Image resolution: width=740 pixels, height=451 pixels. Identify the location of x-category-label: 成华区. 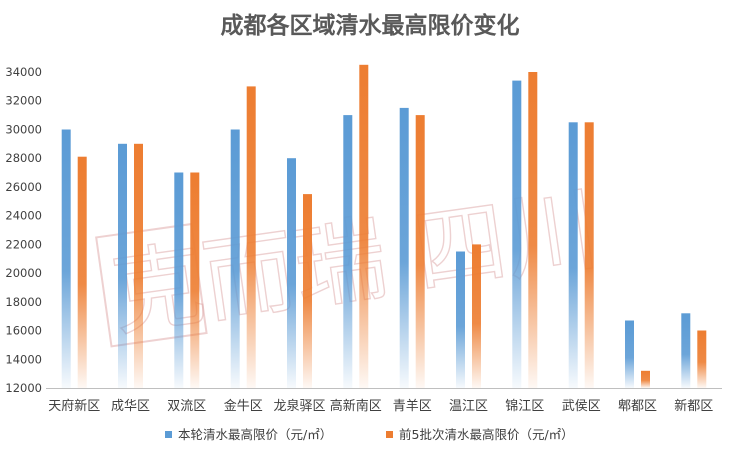
(130, 406).